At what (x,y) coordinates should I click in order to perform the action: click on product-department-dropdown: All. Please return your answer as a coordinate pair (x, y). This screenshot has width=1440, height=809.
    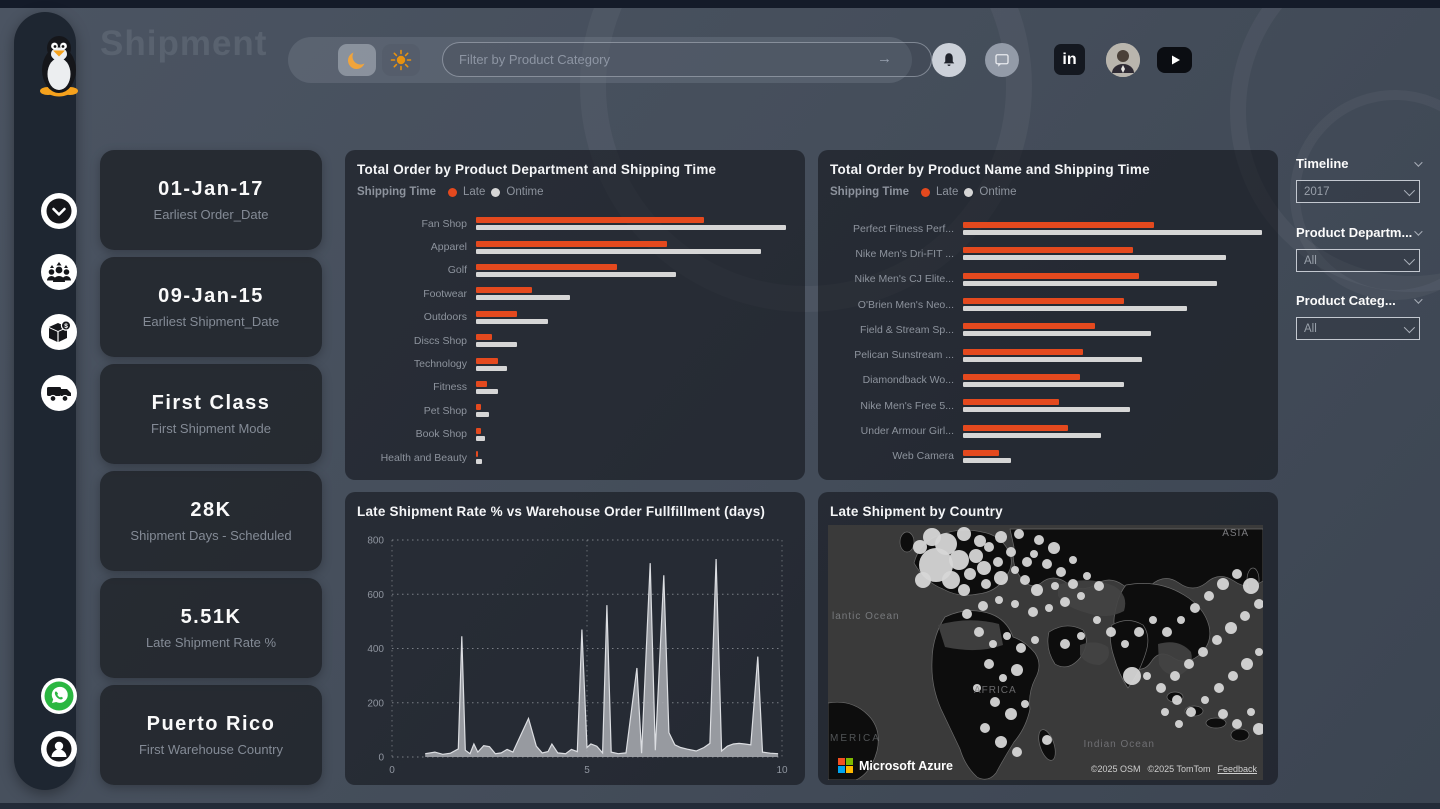
    Looking at the image, I should click on (1358, 260).